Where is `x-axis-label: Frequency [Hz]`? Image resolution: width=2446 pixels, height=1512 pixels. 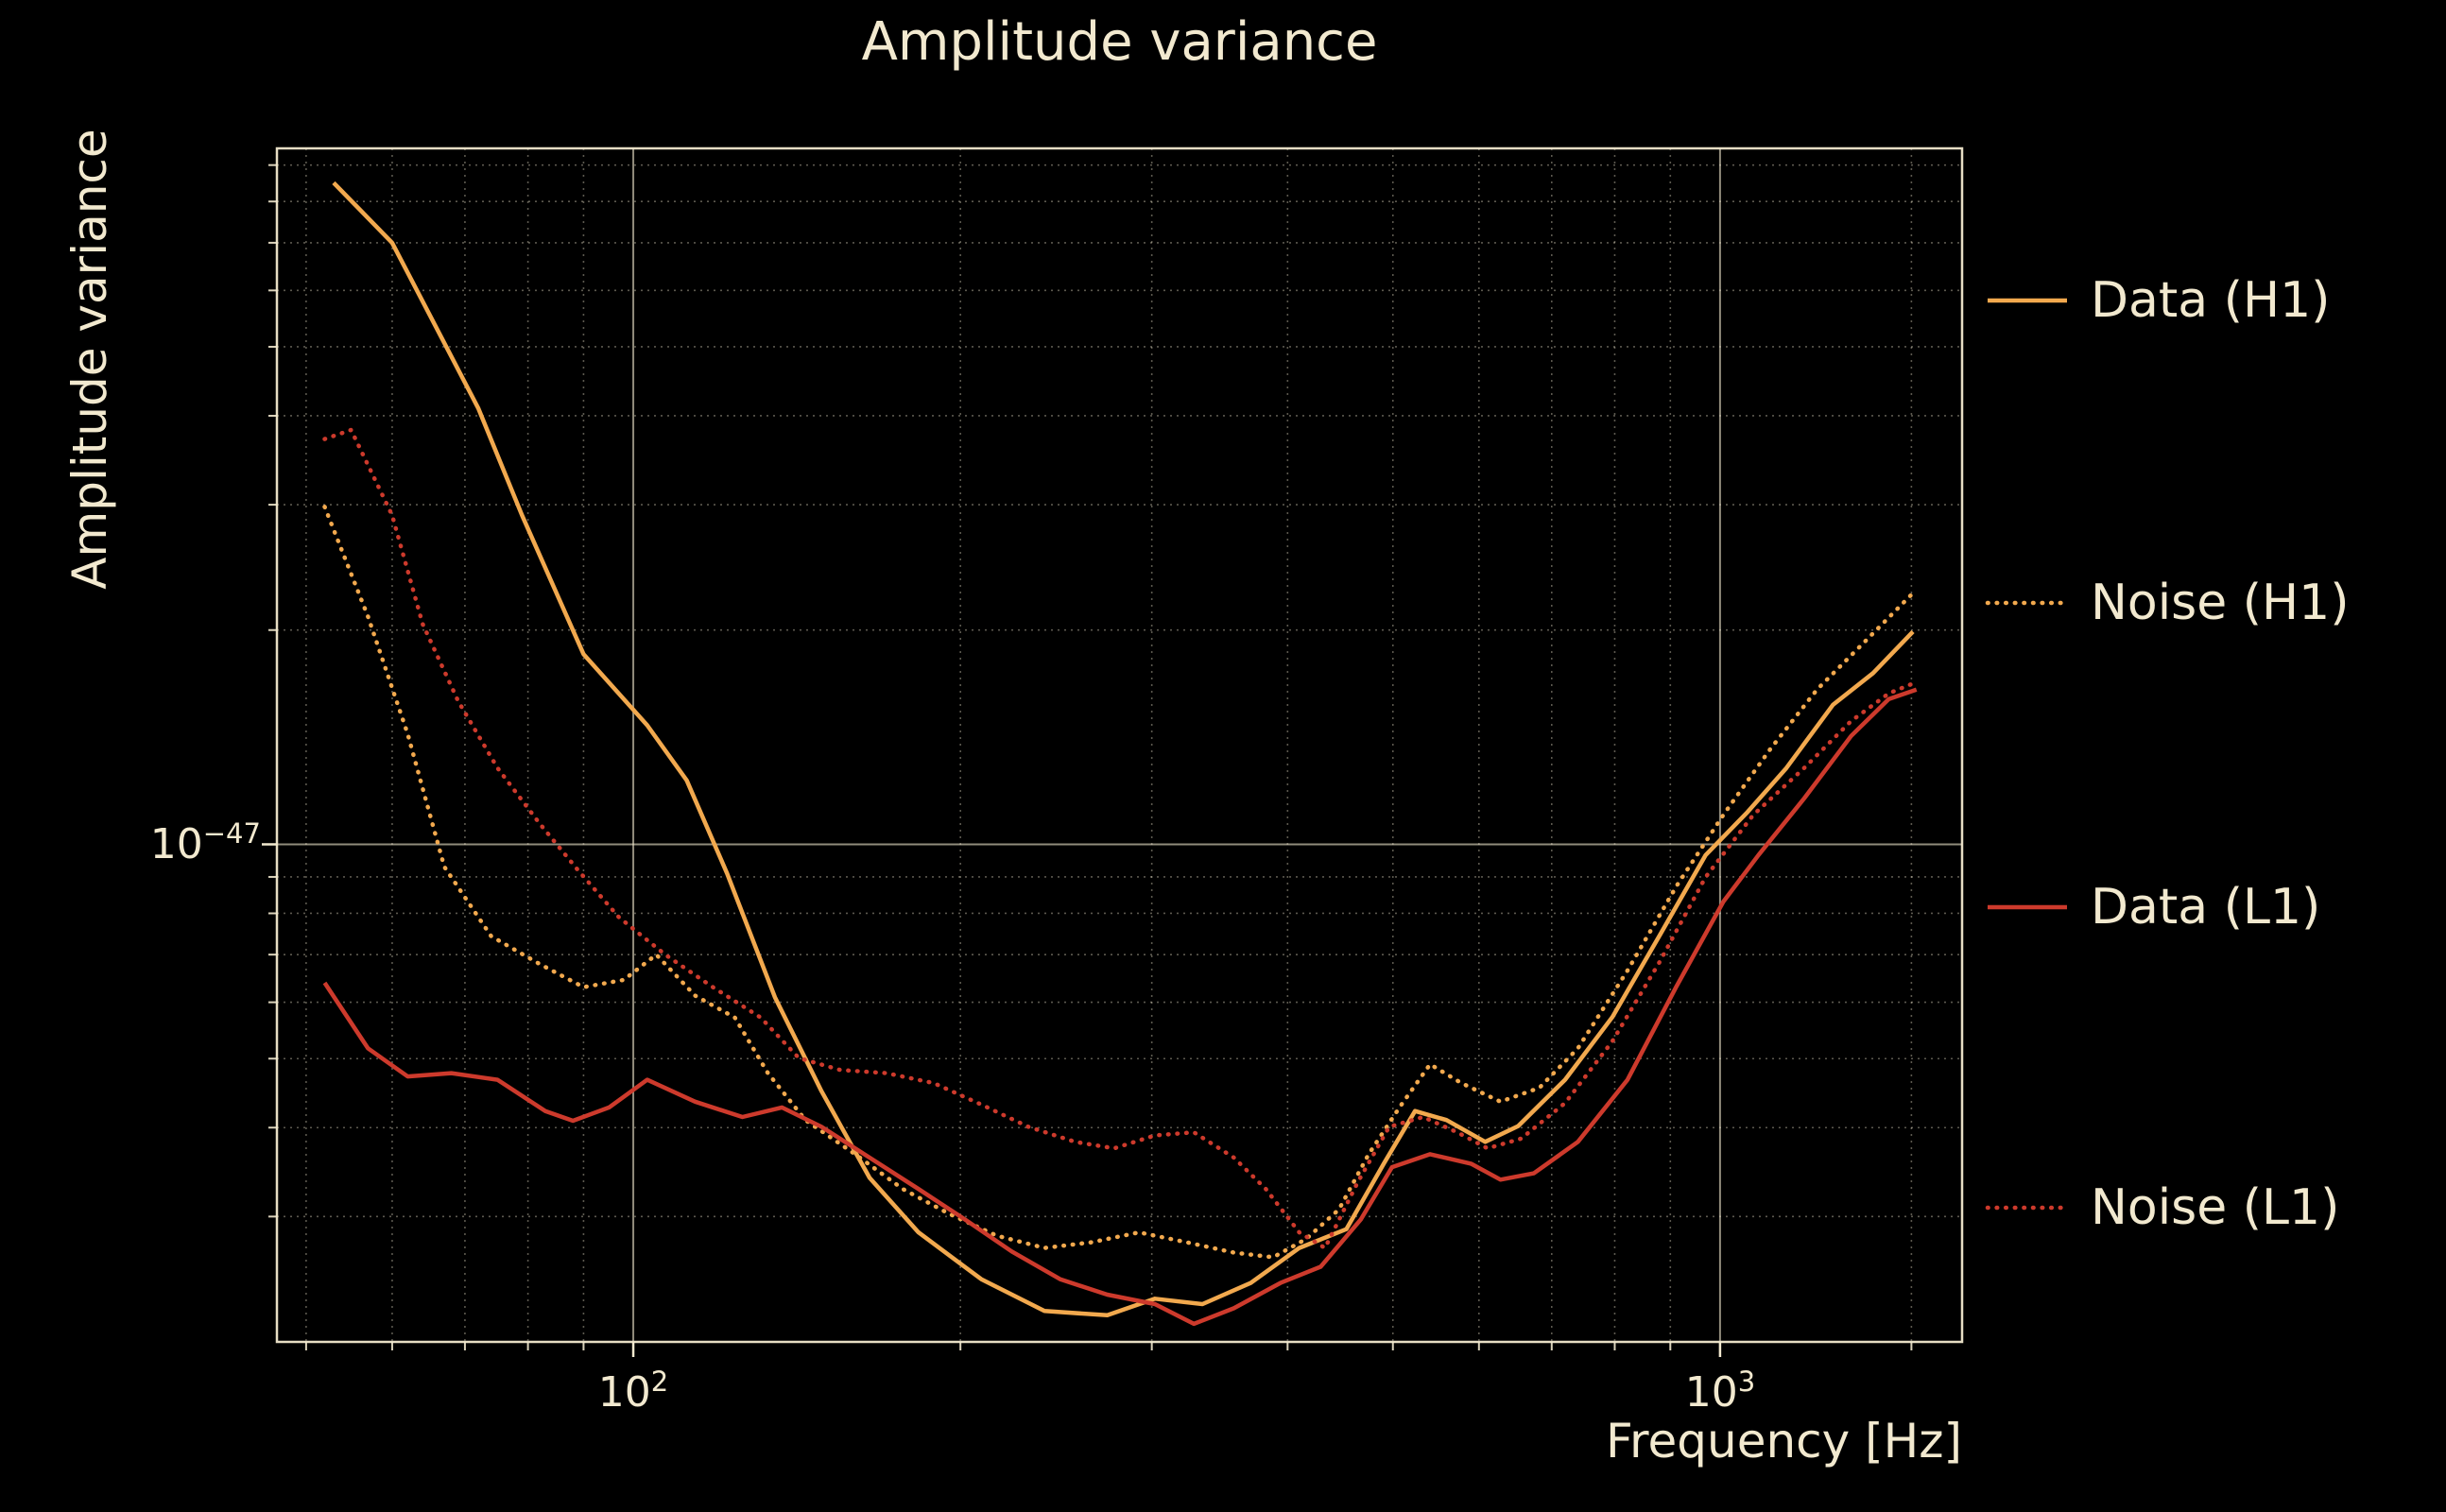 x-axis-label: Frequency [Hz] is located at coordinates (1784, 1441).